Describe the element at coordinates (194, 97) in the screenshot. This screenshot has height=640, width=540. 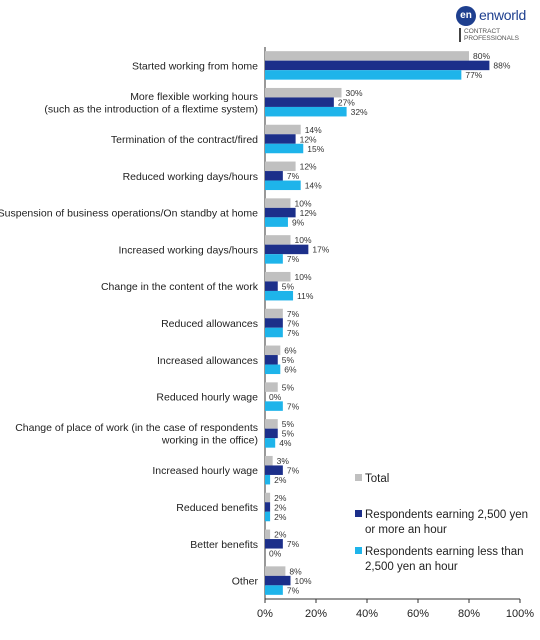
I see `category-label: More flexible working hours` at that location.